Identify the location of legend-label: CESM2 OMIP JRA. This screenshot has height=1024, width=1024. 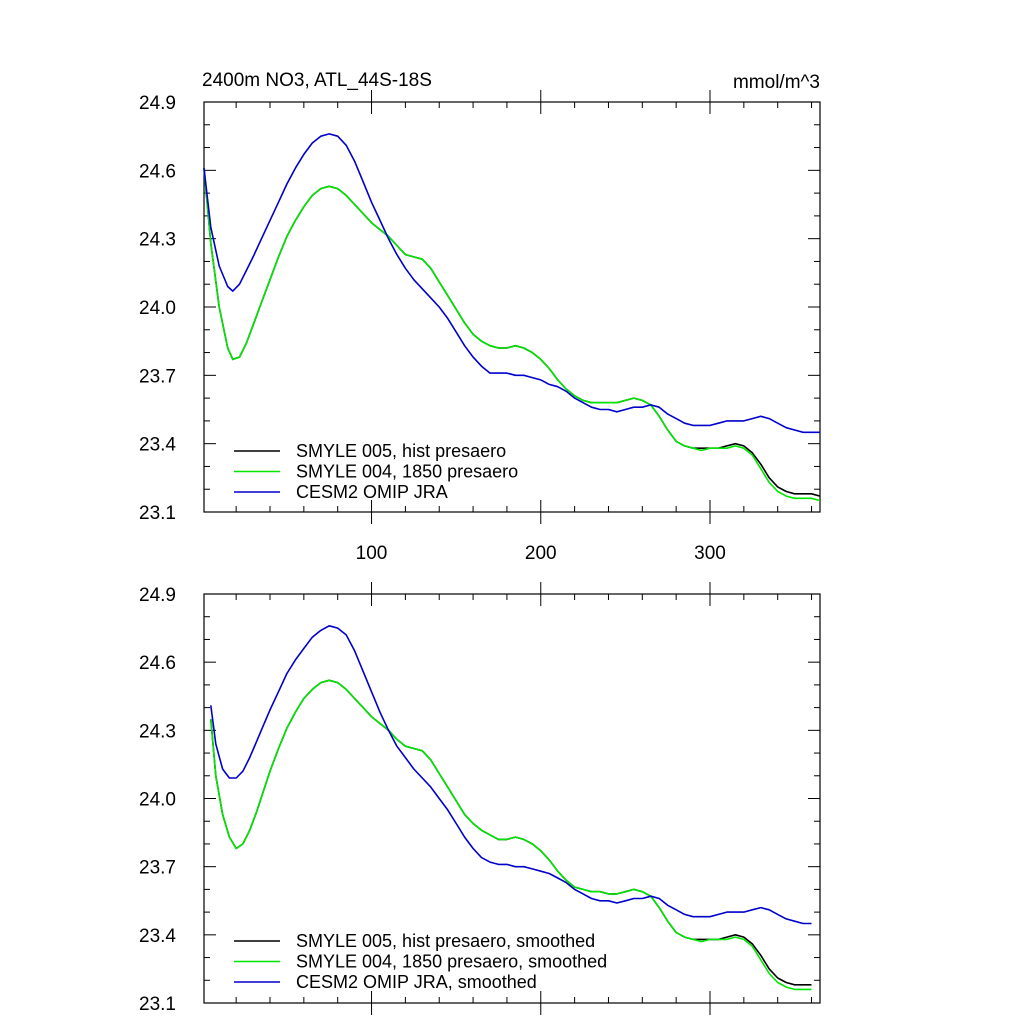
(372, 492).